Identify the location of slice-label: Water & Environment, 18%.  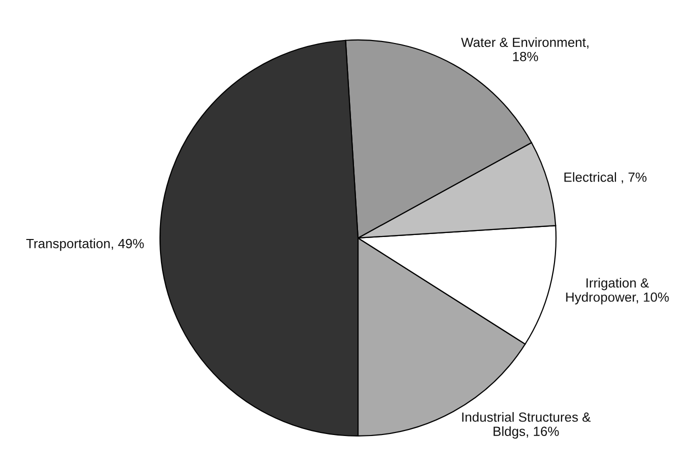
(524, 49).